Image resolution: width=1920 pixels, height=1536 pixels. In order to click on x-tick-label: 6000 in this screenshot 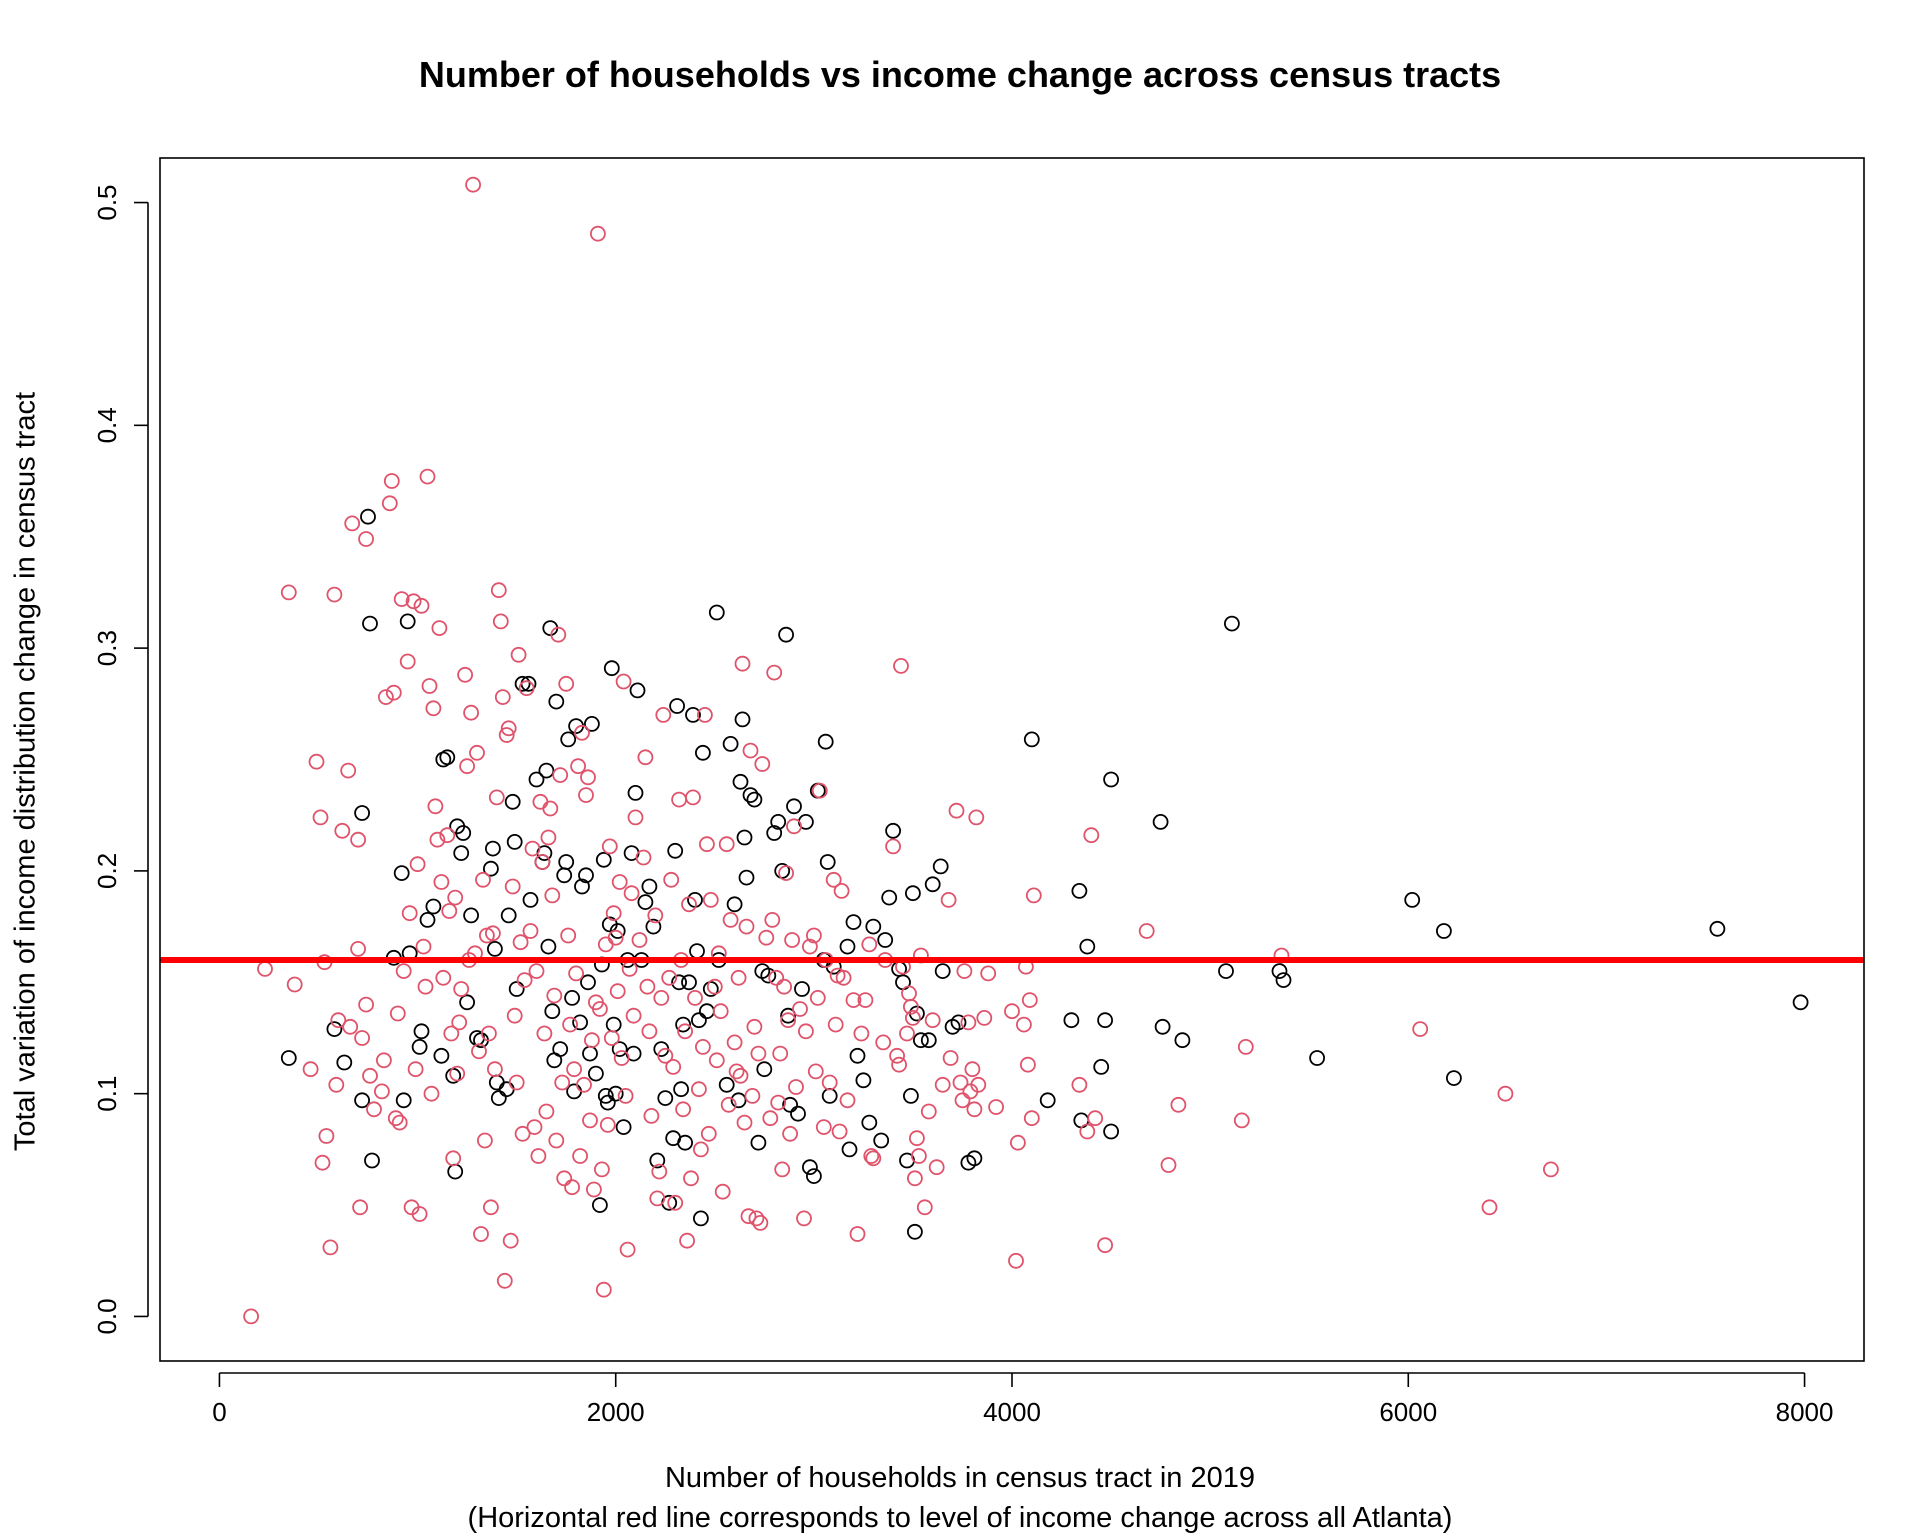, I will do `click(1408, 1412)`.